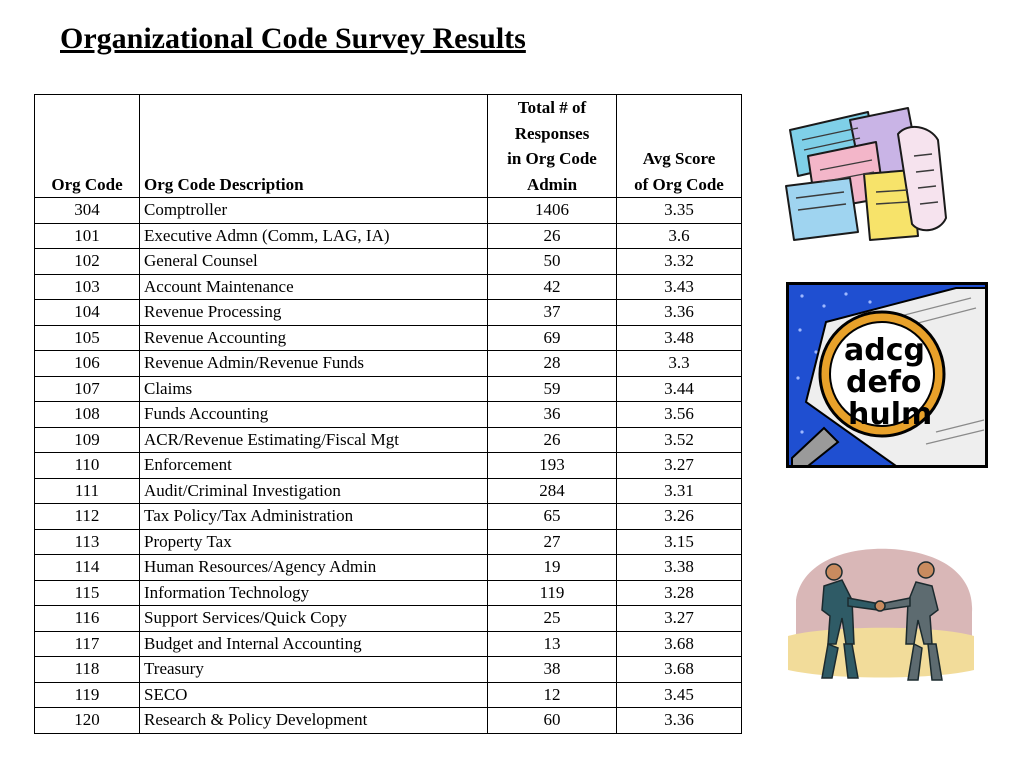  Describe the element at coordinates (679, 643) in the screenshot. I see `cell-avg-score: 3.68` at that location.